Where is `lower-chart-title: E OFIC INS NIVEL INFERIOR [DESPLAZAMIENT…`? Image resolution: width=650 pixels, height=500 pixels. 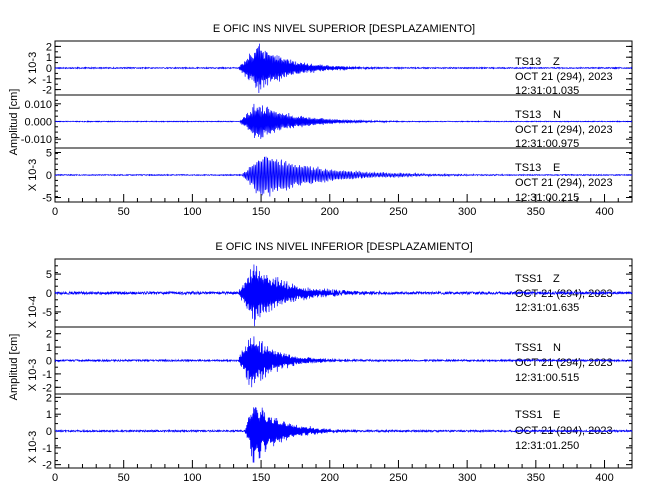 lower-chart-title: E OFIC INS NIVEL INFERIOR [DESPLAZAMIENT… is located at coordinates (343, 247).